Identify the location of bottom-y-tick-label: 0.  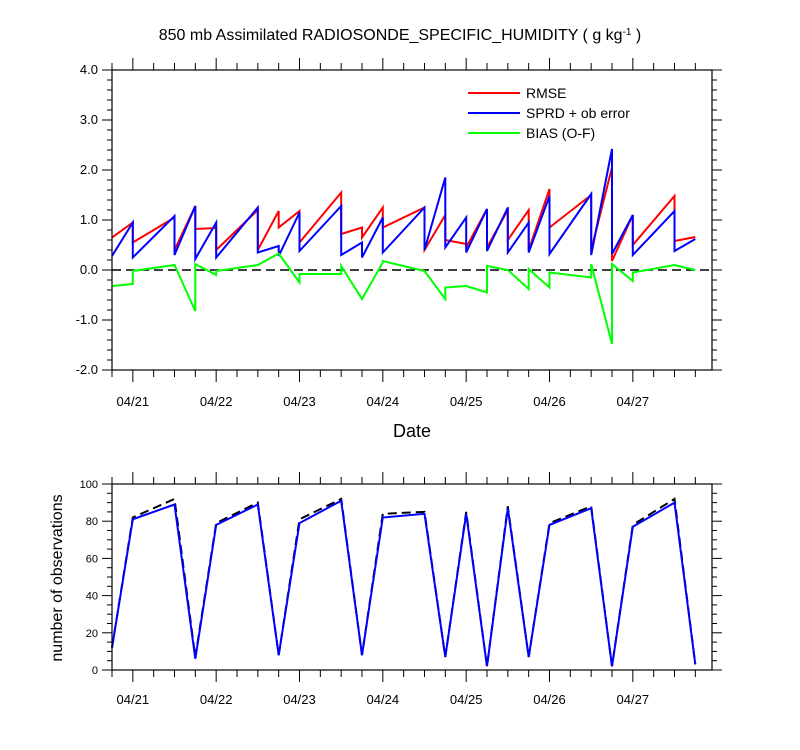
(95, 671).